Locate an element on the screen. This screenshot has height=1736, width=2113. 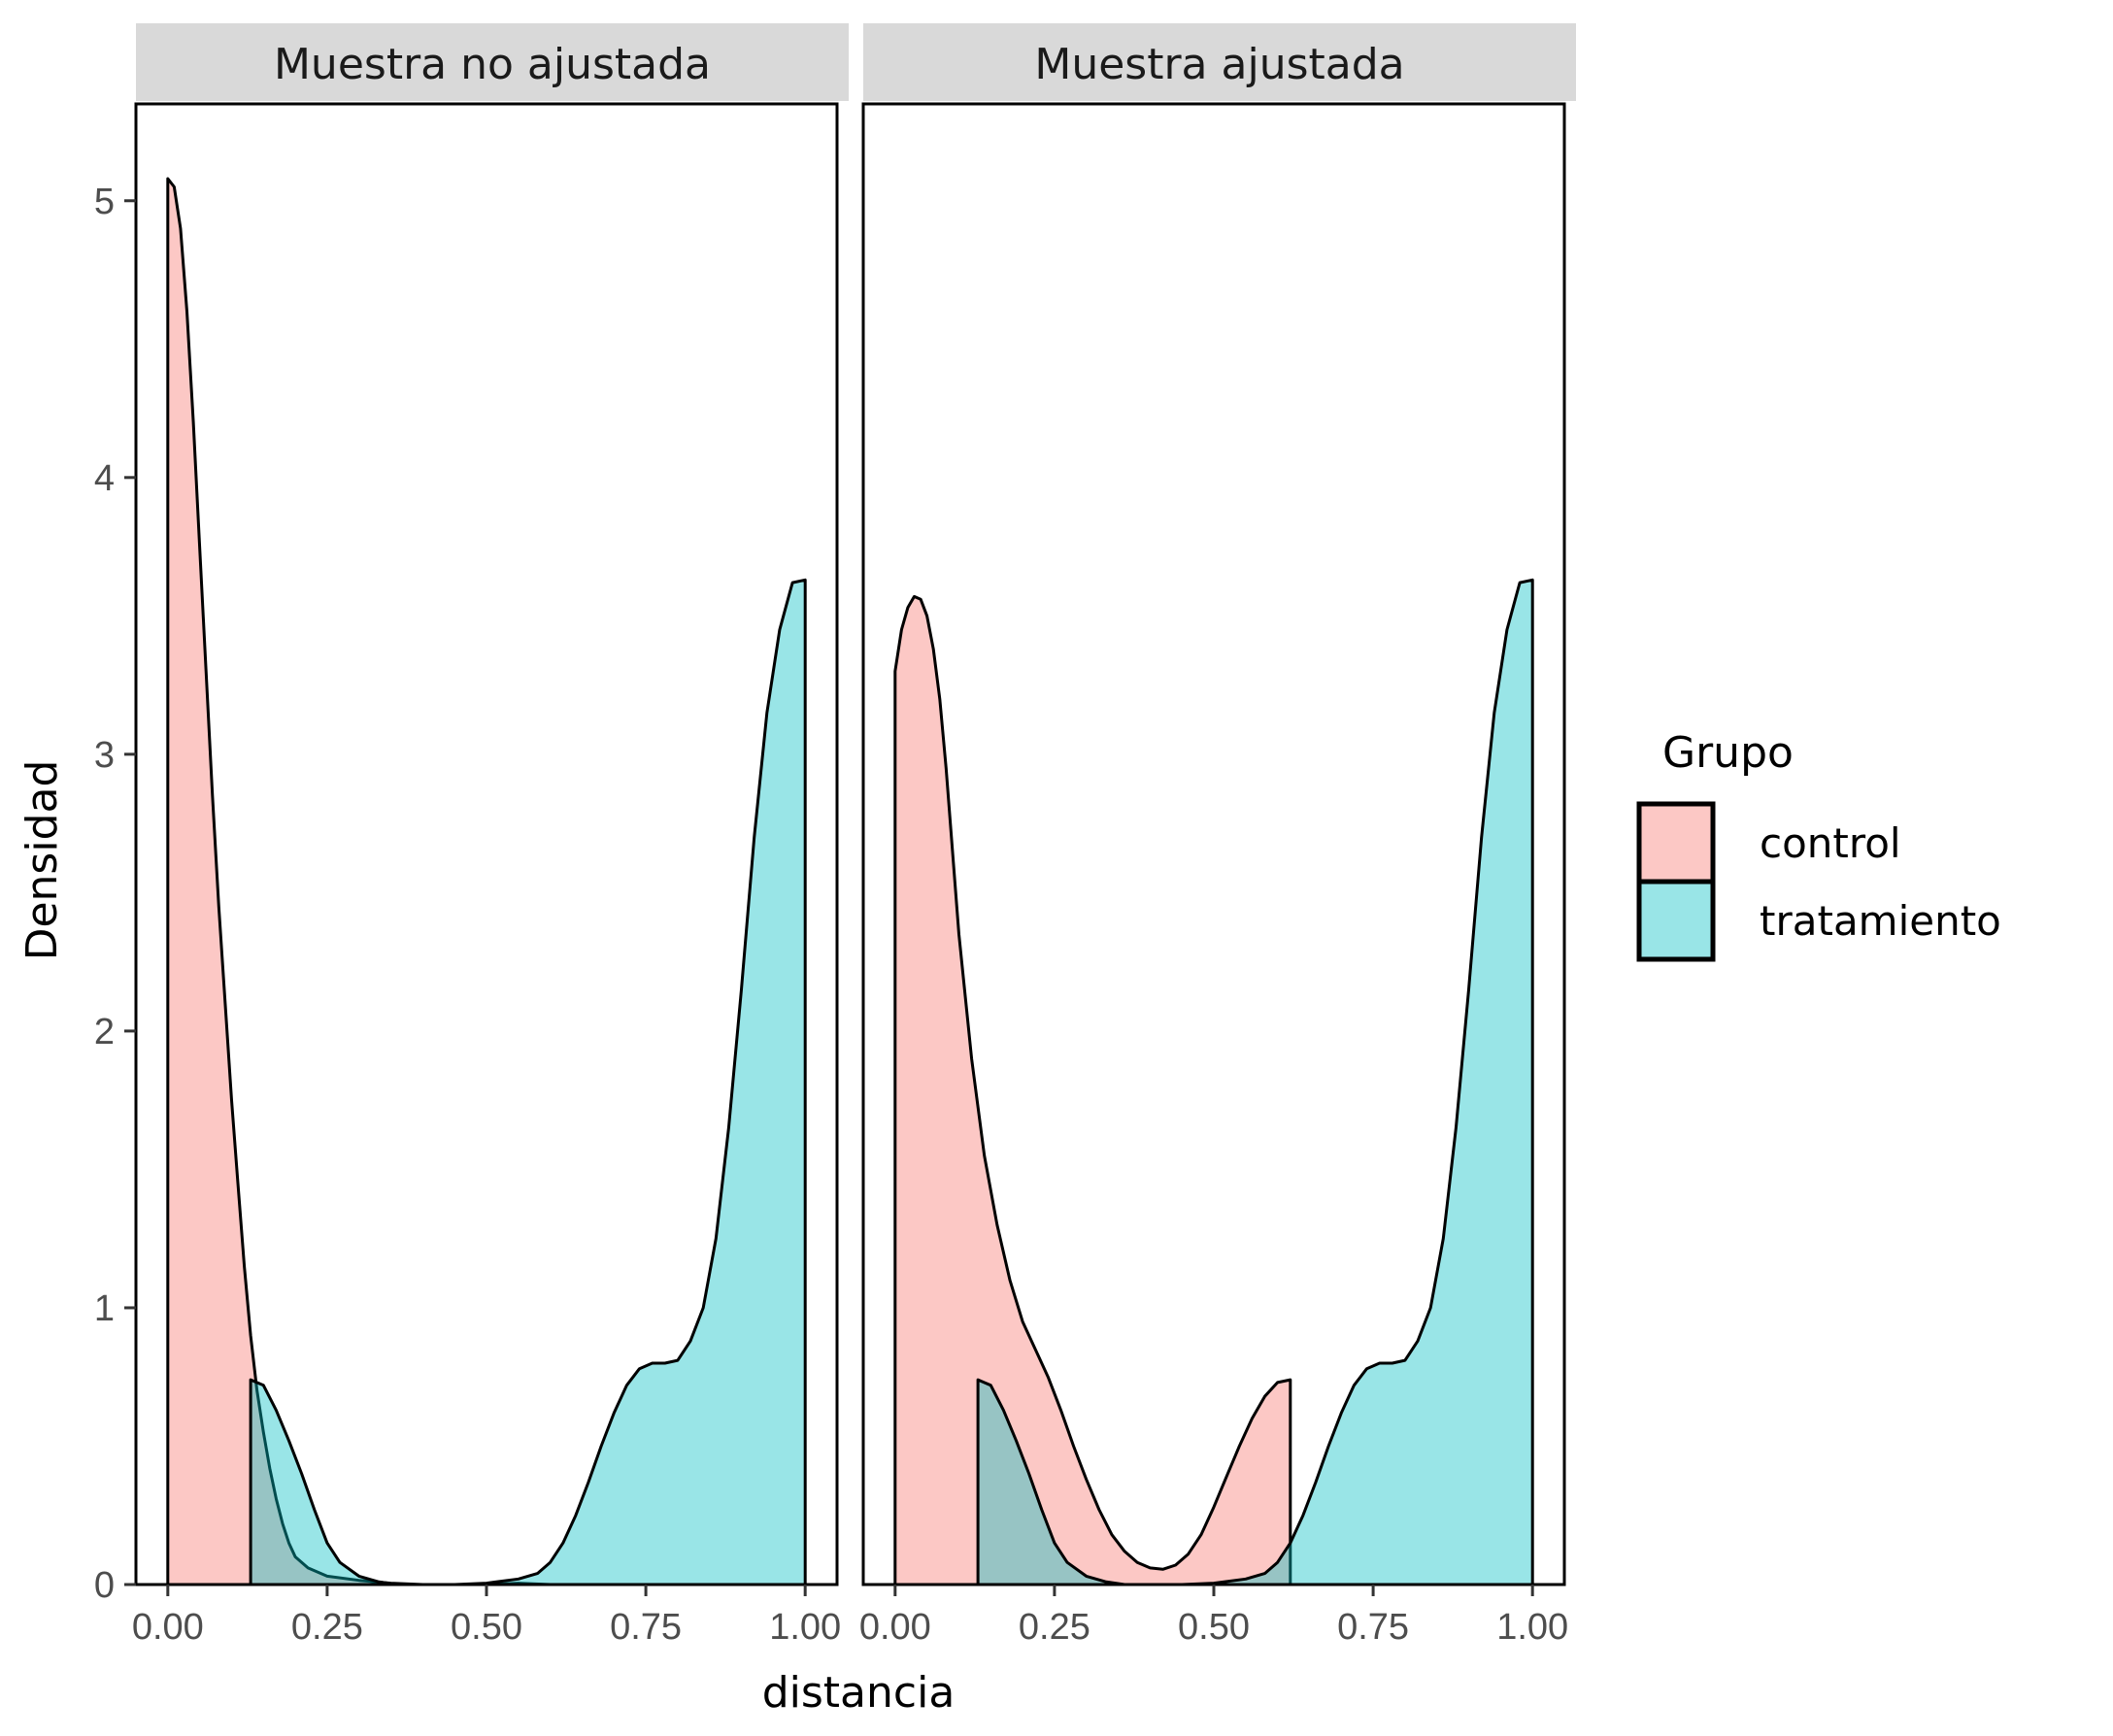
x-axis-title: distancia is located at coordinates (859, 1693).